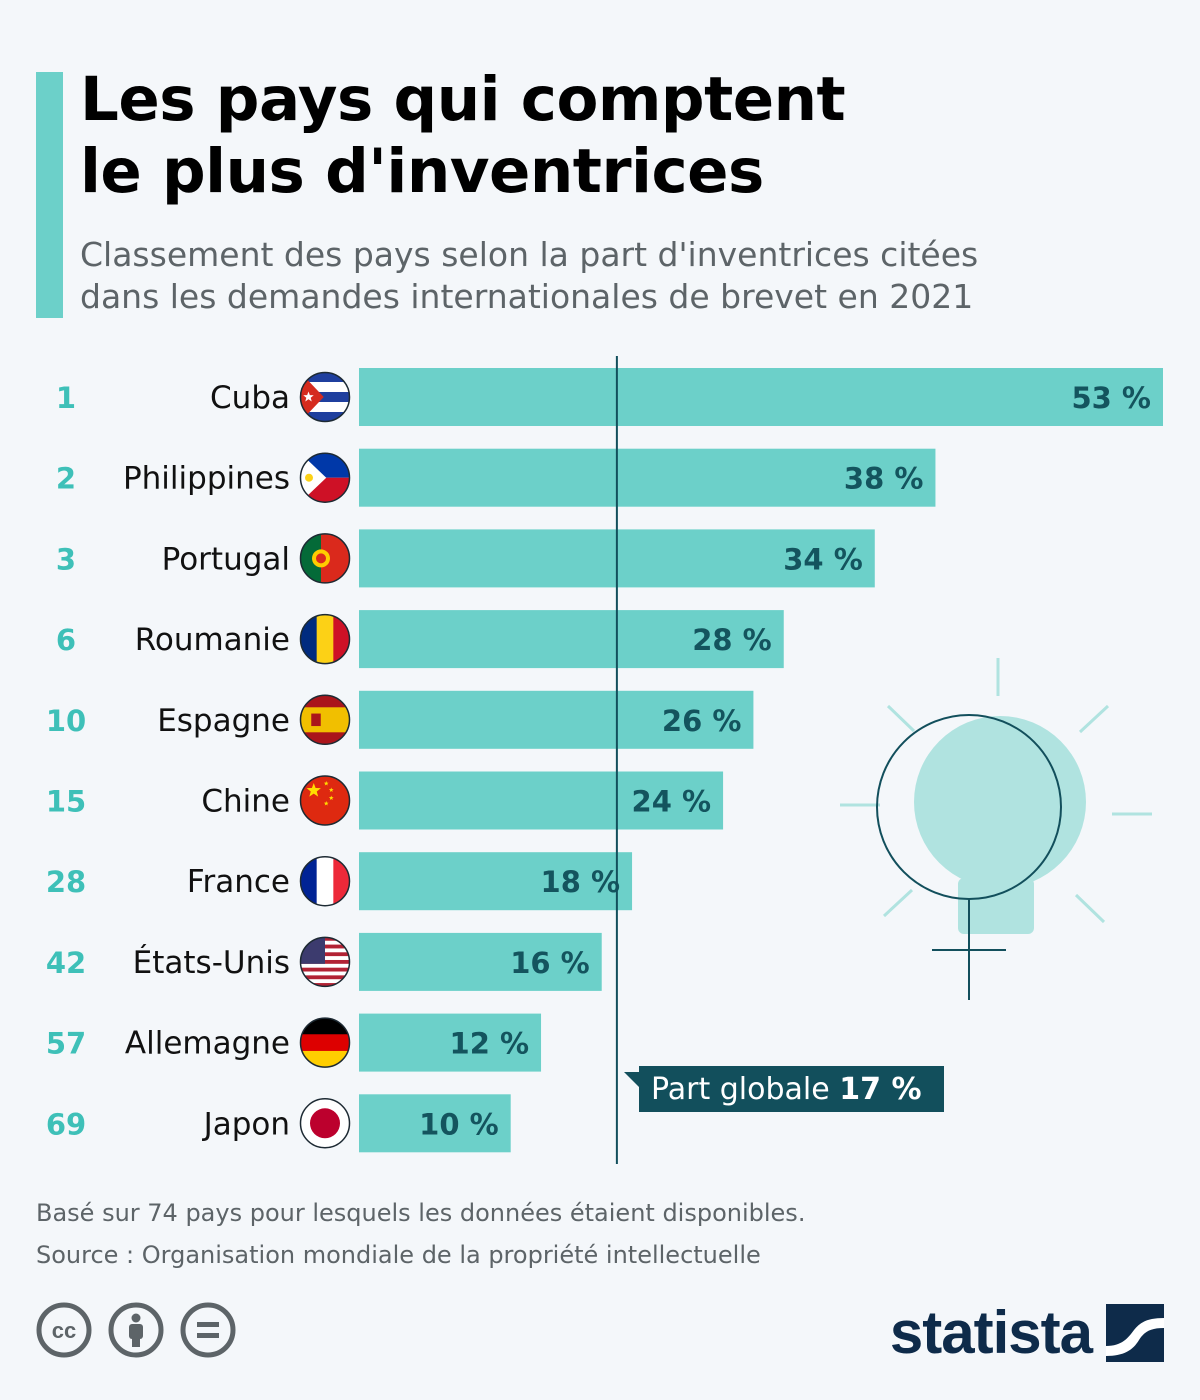 The image size is (1200, 1400). I want to click on bar-row: 69 Japon 10 %, so click(278, 1123).